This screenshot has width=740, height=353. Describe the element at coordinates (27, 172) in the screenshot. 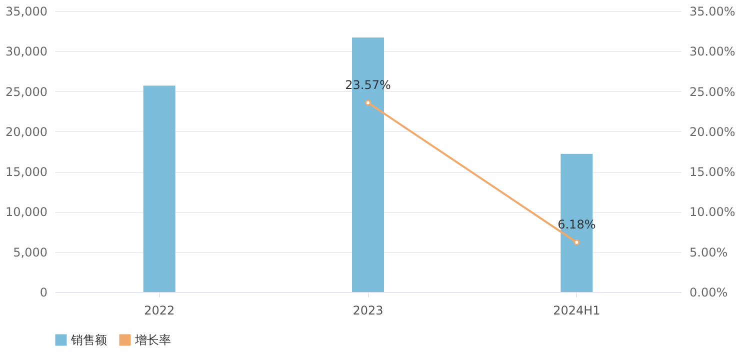

I see `y-tick-label: 15,000` at that location.